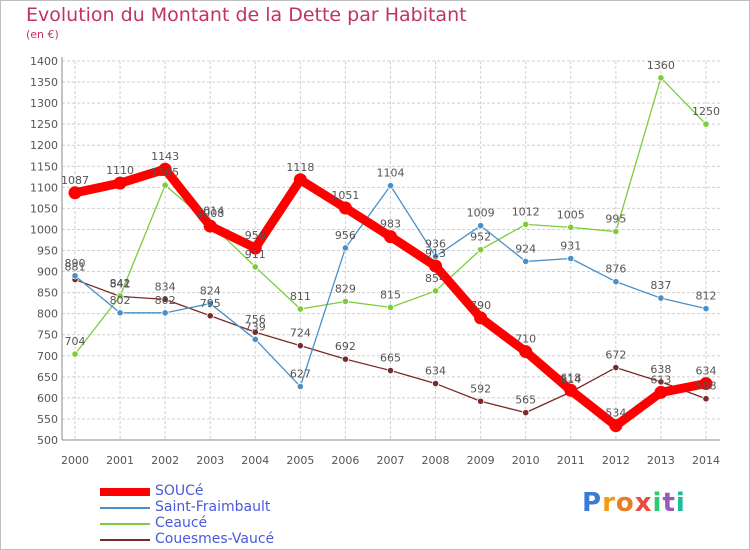 This screenshot has width=750, height=550. I want to click on data-label-couesmes-vauce-2009: 592, so click(480, 388).